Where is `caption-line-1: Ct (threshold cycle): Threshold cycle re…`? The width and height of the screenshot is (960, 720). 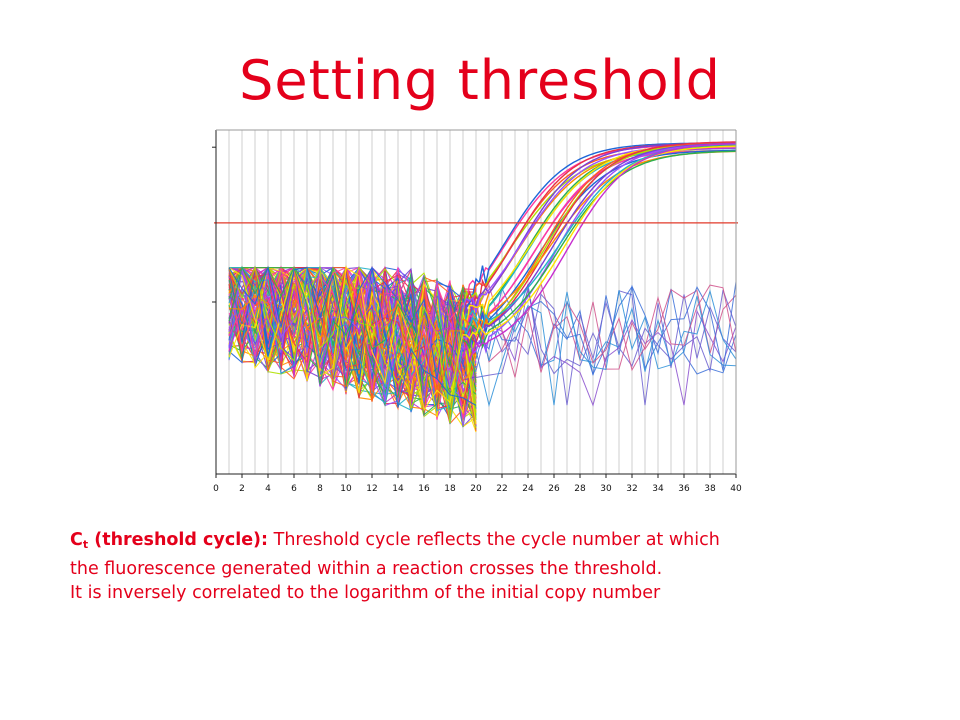
caption-line-1: Ct (threshold cycle): Threshold cycle re… is located at coordinates (500, 542).